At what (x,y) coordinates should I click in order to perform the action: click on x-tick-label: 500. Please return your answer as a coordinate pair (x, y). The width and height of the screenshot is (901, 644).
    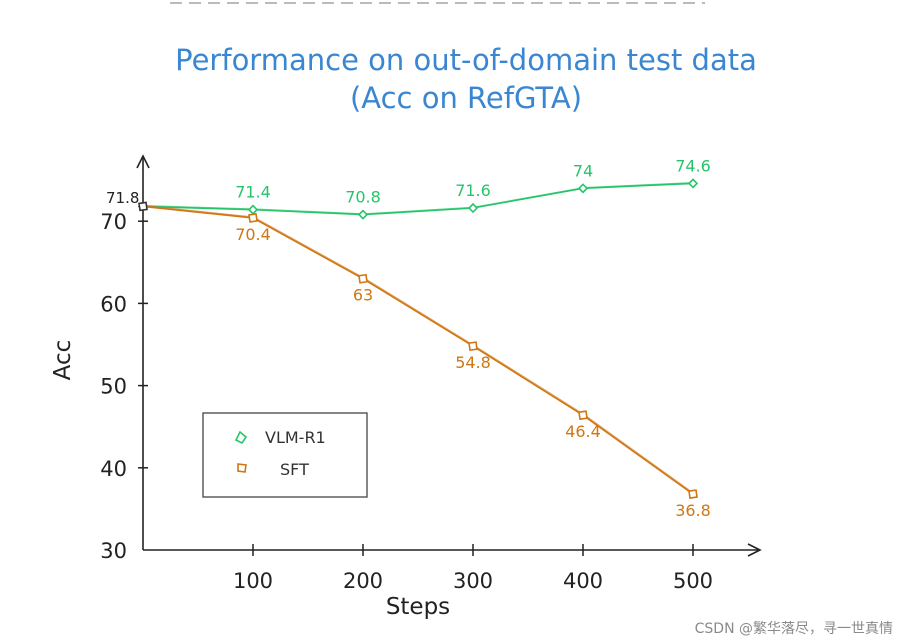
    Looking at the image, I should click on (693, 581).